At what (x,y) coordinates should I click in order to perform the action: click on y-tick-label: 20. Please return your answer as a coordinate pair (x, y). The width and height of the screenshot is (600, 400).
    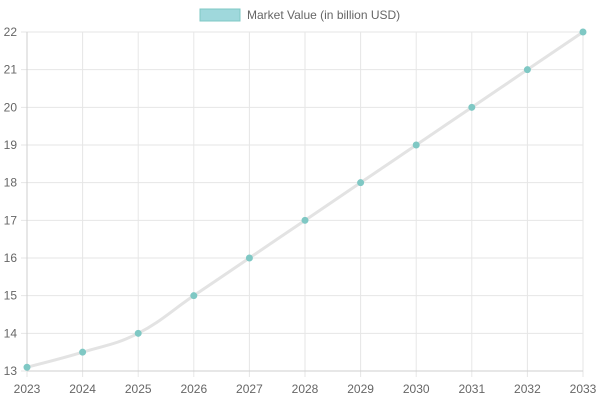
    Looking at the image, I should click on (11, 107).